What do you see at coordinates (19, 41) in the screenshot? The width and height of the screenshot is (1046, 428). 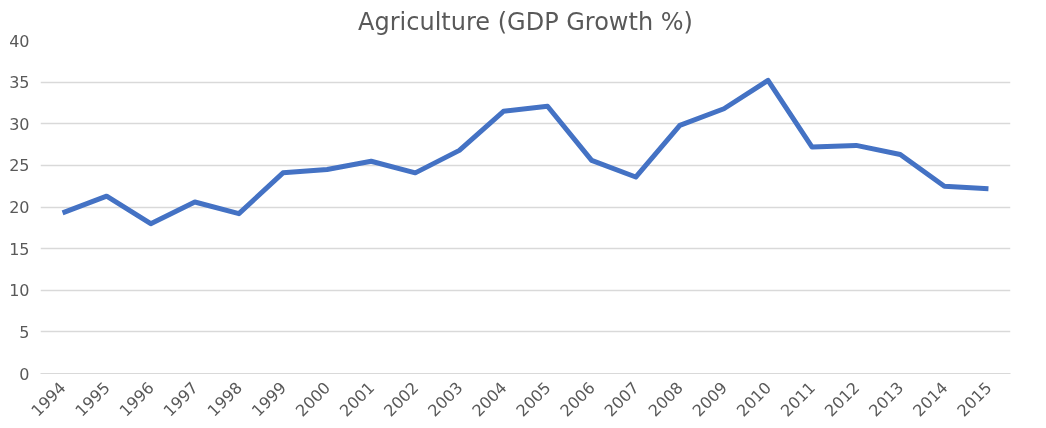 I see `y-tick-label: 40` at bounding box center [19, 41].